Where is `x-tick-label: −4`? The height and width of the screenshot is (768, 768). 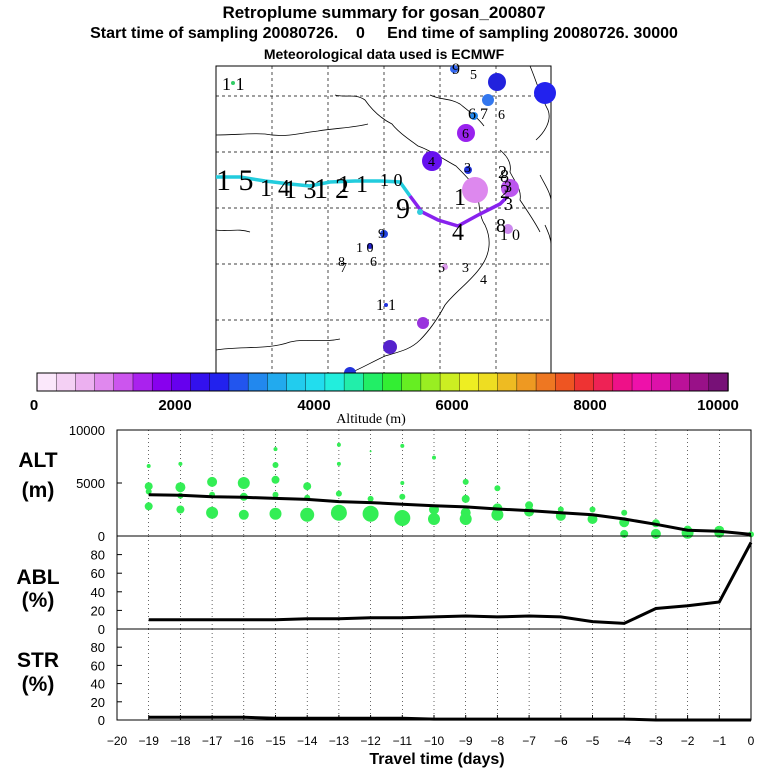
x-tick-label: −4 is located at coordinates (624, 741).